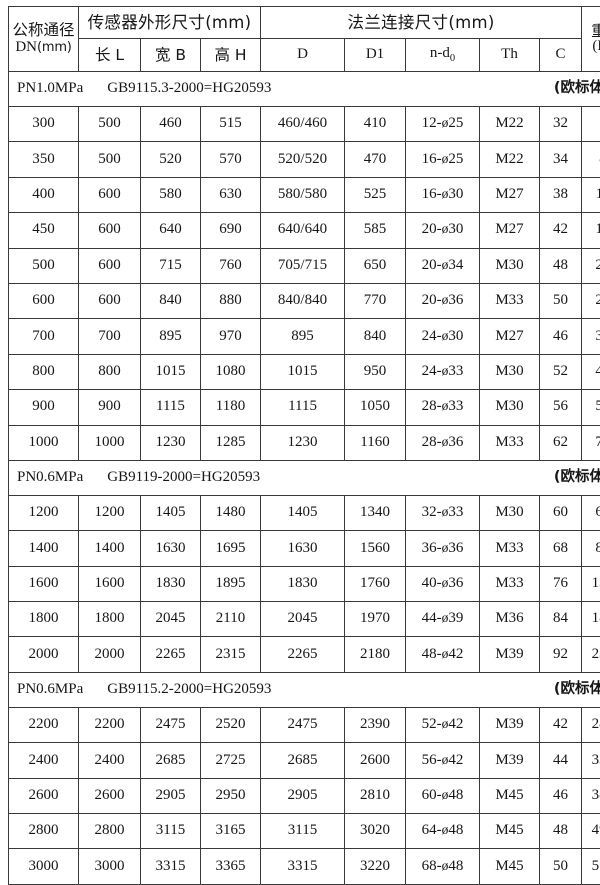 The height and width of the screenshot is (885, 600). Describe the element at coordinates (231, 300) in the screenshot. I see `table-cell: 880` at that location.